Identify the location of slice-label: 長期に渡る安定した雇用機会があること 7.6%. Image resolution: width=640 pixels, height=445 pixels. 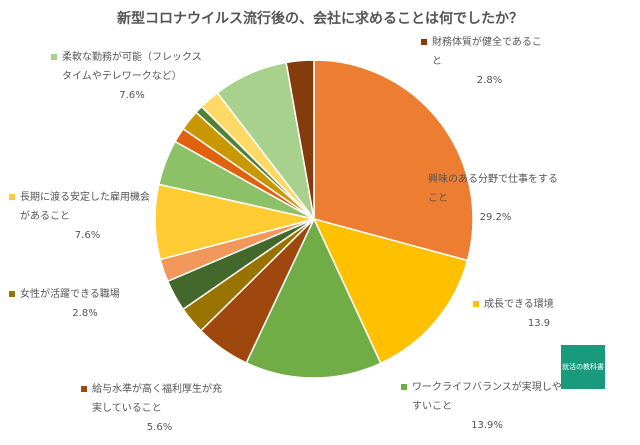
(82, 216).